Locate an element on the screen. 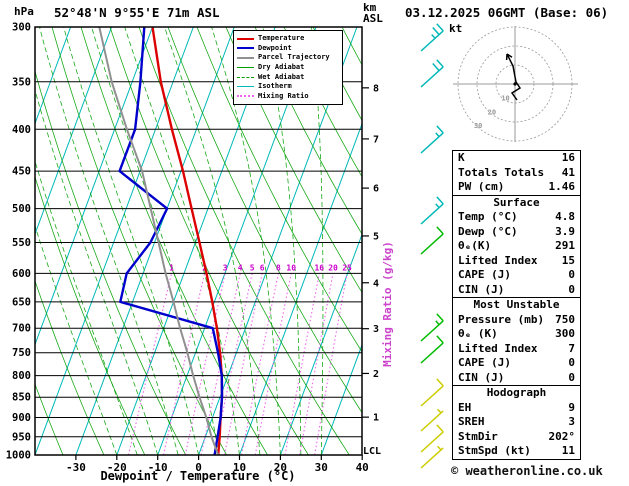 This screenshot has height=486, width=629. hodograph: 10 20 30 is located at coordinates (515, 84).